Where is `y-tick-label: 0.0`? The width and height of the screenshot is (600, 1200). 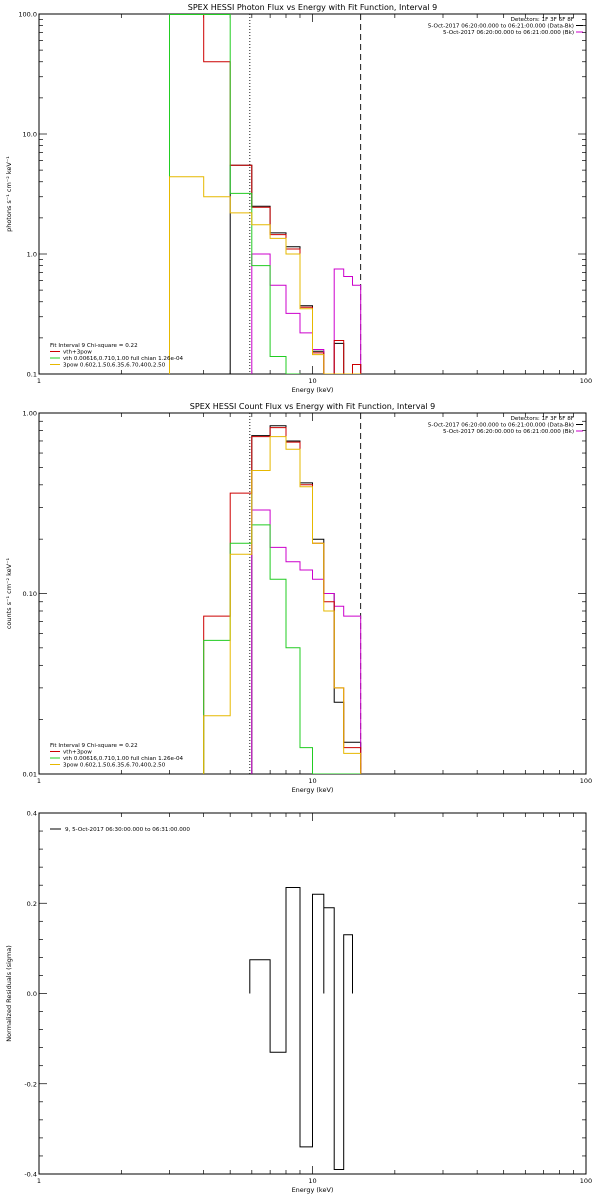 y-tick-label: 0.0 is located at coordinates (32, 994).